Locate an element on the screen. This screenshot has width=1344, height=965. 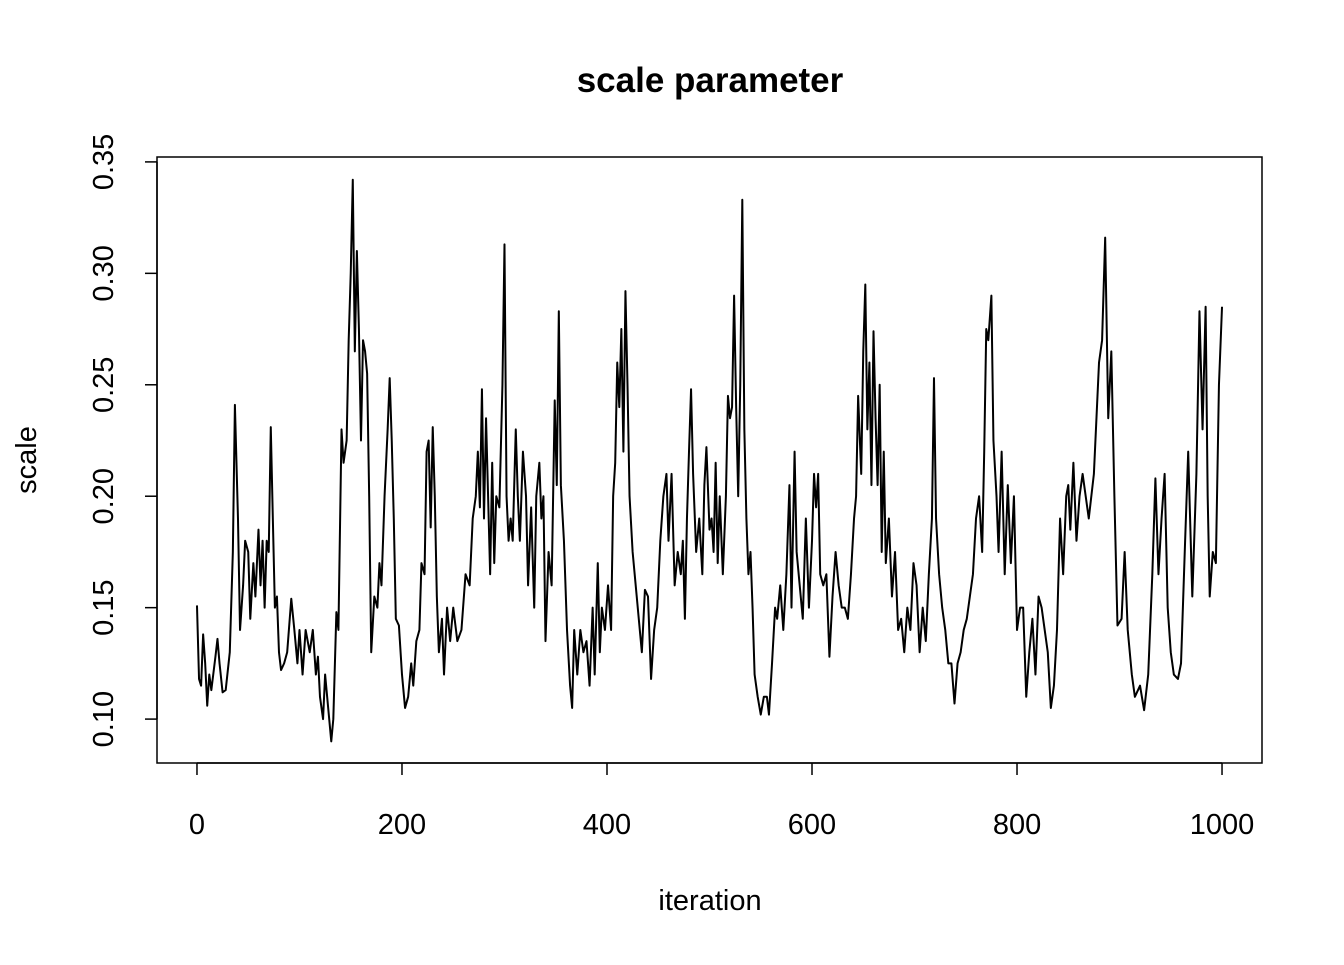
x-axis-label: iteration is located at coordinates (709, 901).